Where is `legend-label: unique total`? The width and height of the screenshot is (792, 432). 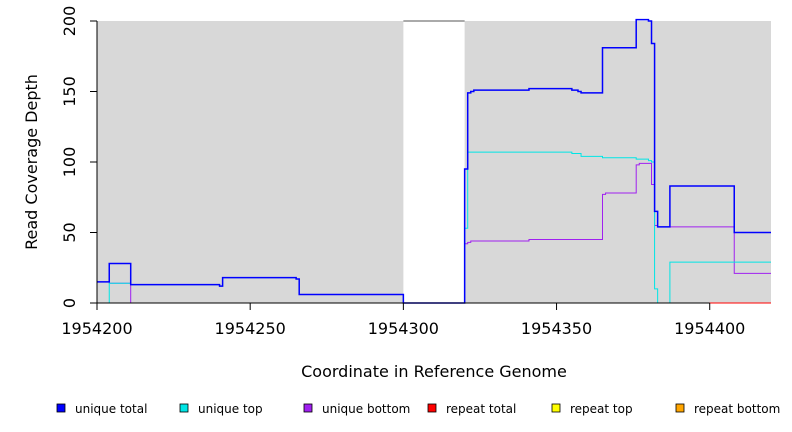 legend-label: unique total is located at coordinates (111, 409).